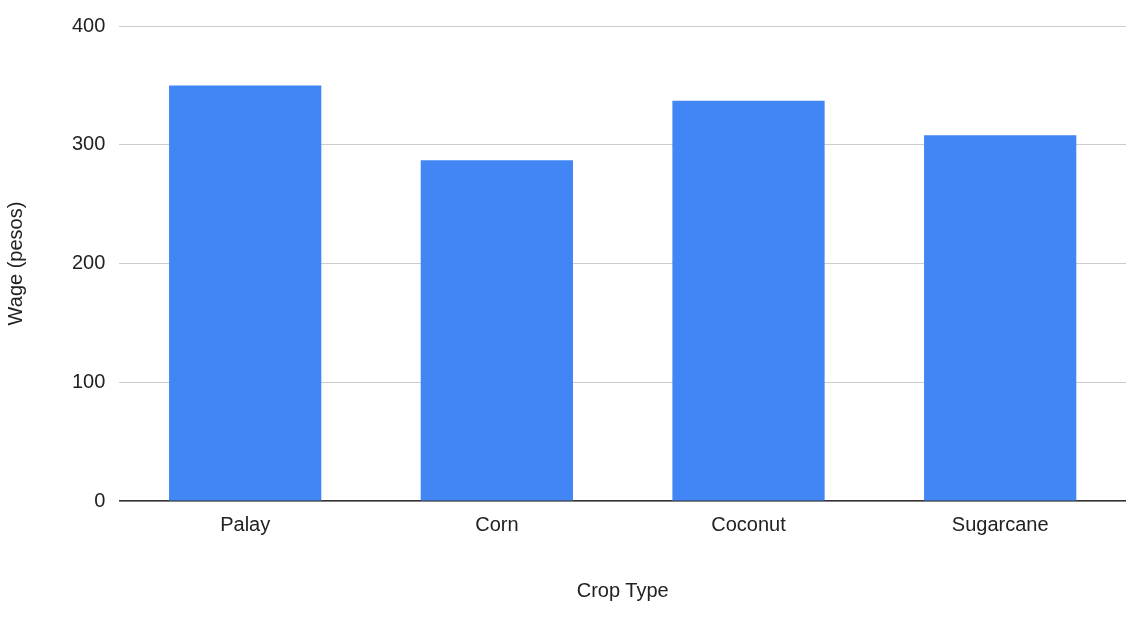 The height and width of the screenshot is (617, 1126). I want to click on y-axis-title: Wage (pesos), so click(14, 263).